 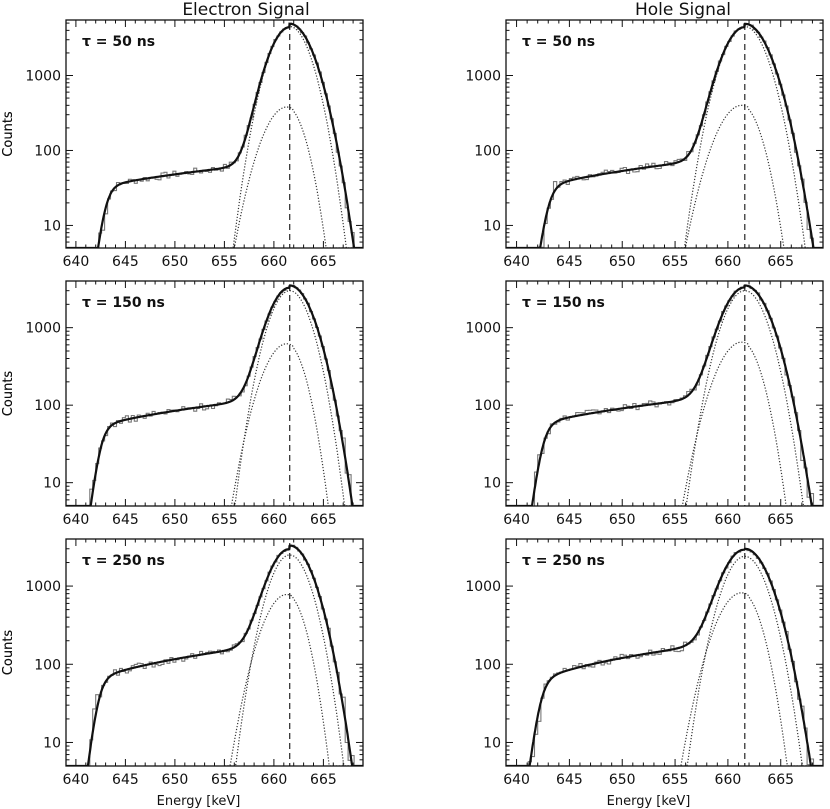 What do you see at coordinates (683, 10) in the screenshot?
I see `hole-column-title: Hole Signal` at bounding box center [683, 10].